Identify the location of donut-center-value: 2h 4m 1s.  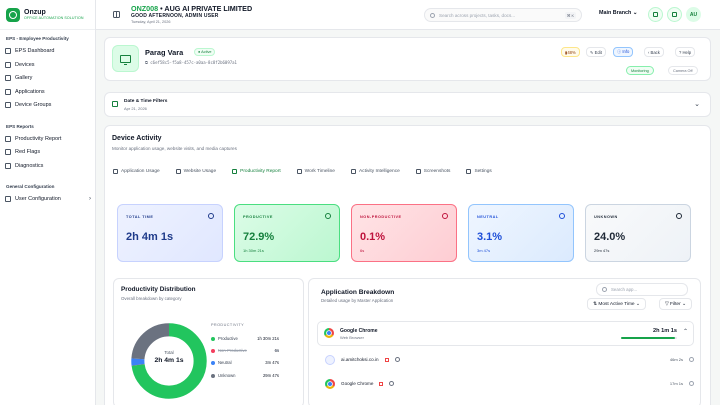
(169, 360).